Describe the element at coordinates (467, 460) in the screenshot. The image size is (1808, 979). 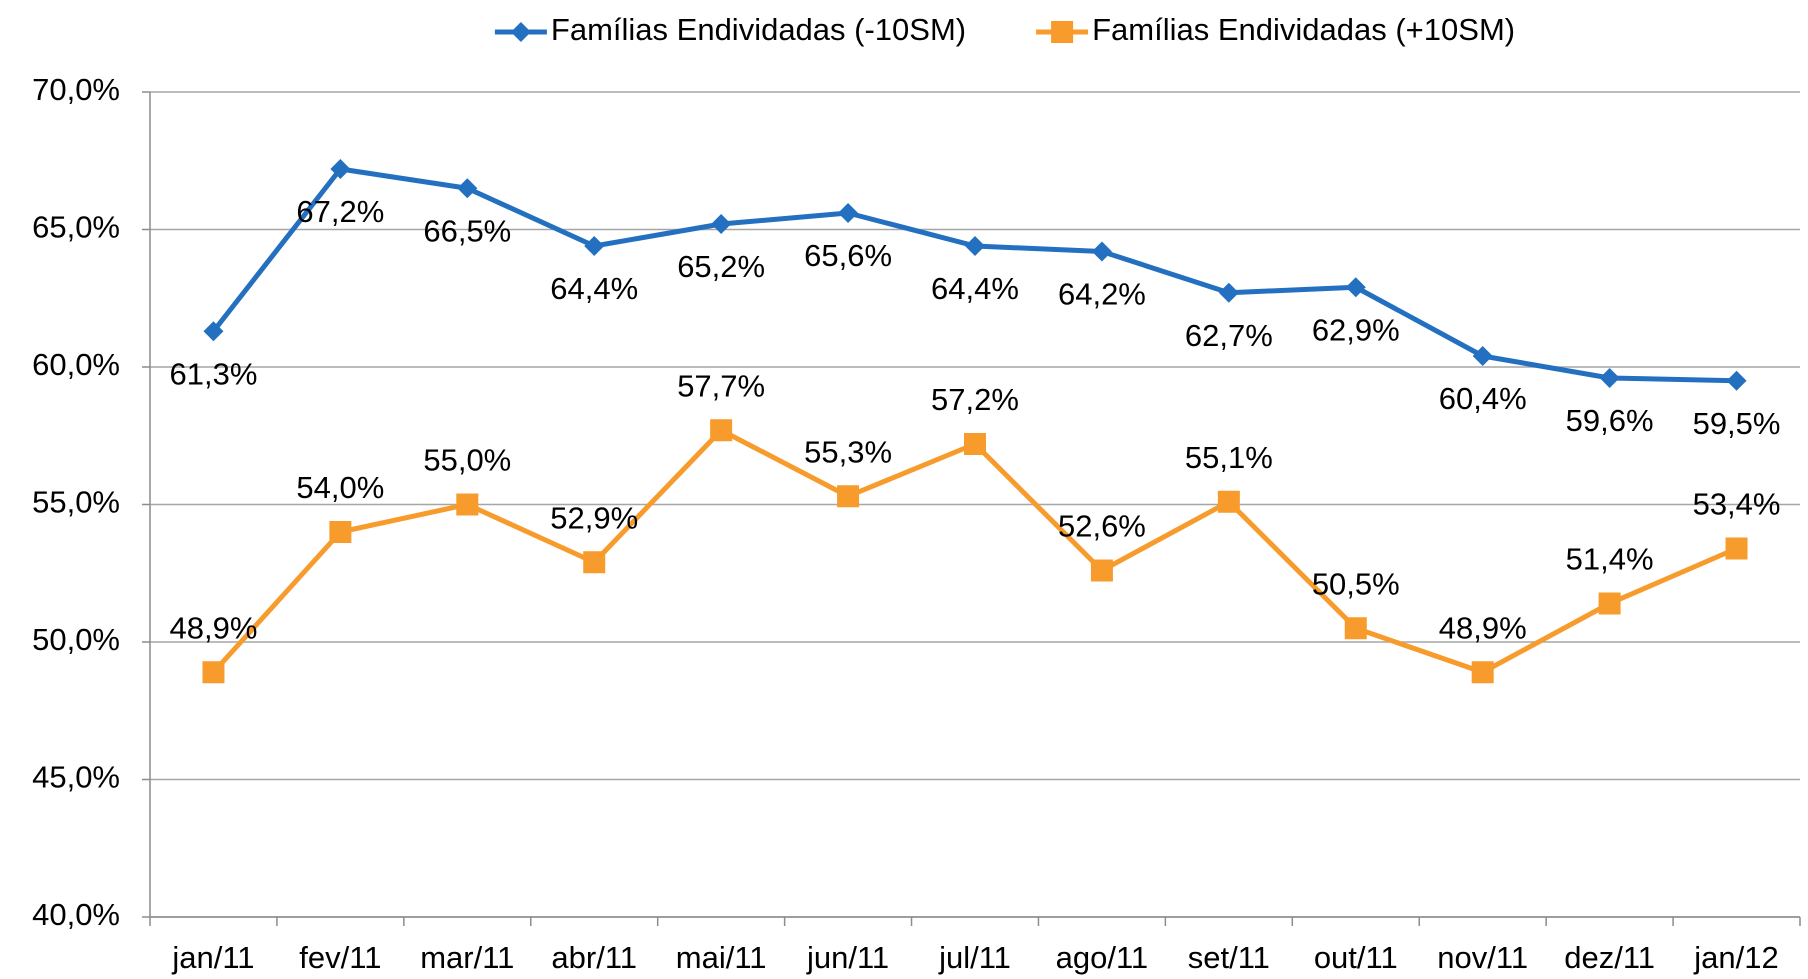
I see `data-label: 55,0%` at that location.